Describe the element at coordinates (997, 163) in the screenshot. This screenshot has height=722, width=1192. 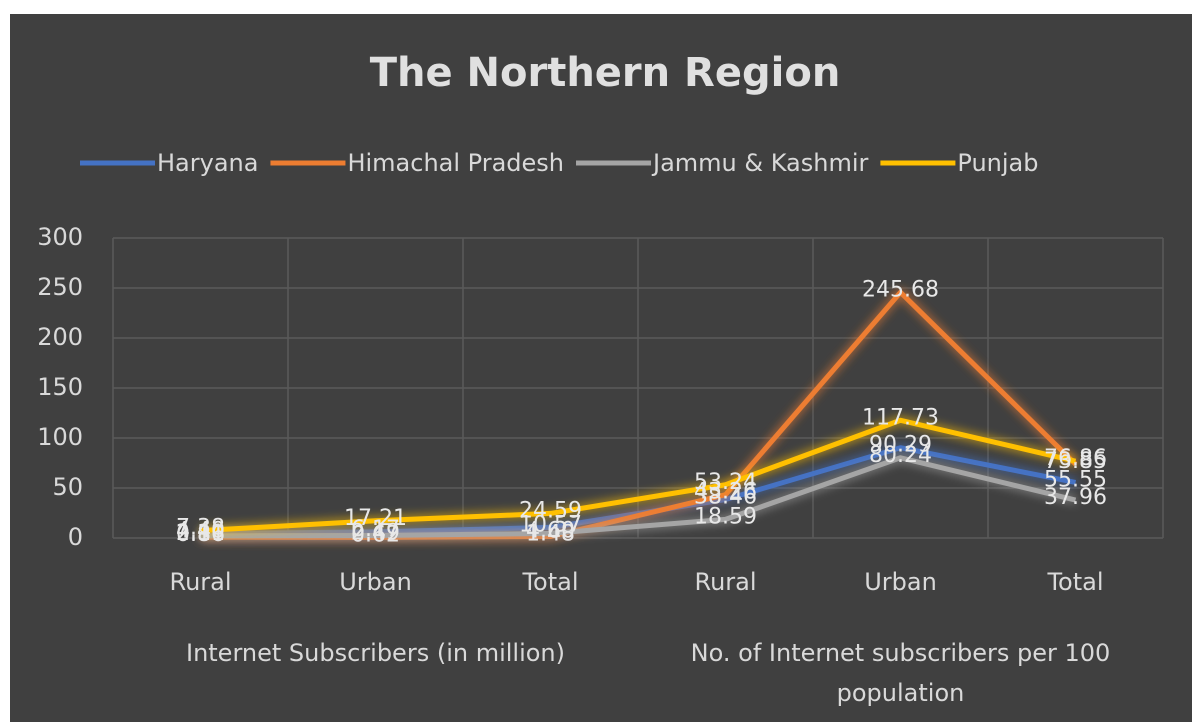
I see `legend-label: Punjab` at that location.